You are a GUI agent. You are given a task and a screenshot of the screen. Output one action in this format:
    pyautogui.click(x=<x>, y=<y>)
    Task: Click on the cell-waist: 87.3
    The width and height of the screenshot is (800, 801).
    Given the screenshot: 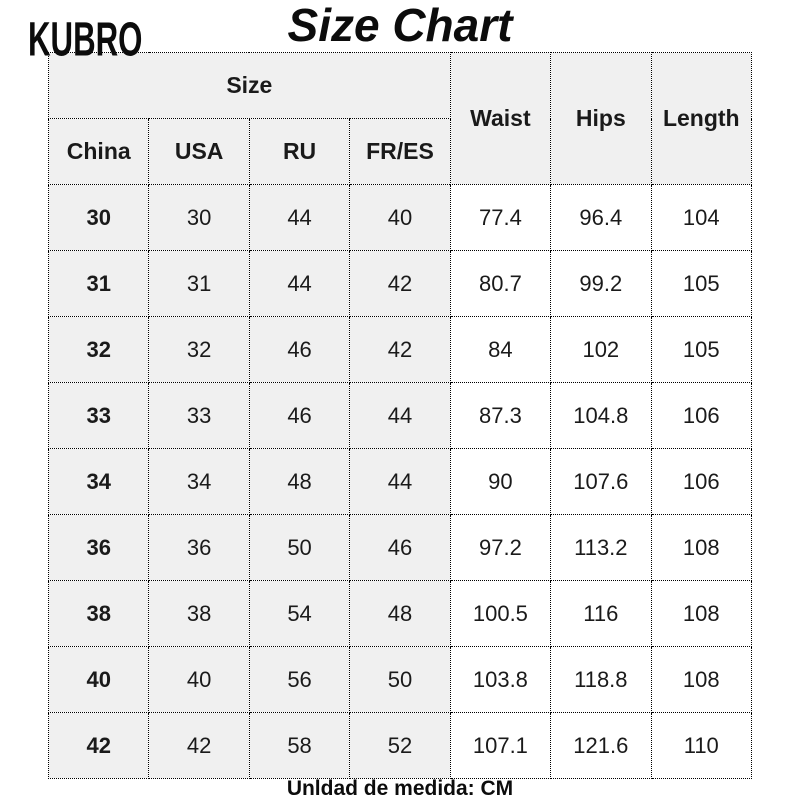 What is the action you would take?
    pyautogui.click(x=500, y=415)
    